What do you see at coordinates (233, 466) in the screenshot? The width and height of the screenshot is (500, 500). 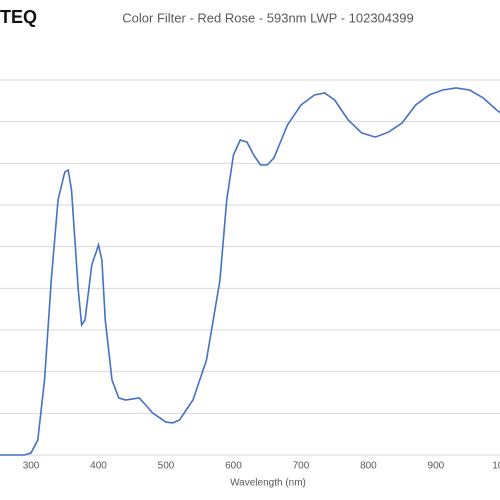 I see `x-tick-label: 600` at bounding box center [233, 466].